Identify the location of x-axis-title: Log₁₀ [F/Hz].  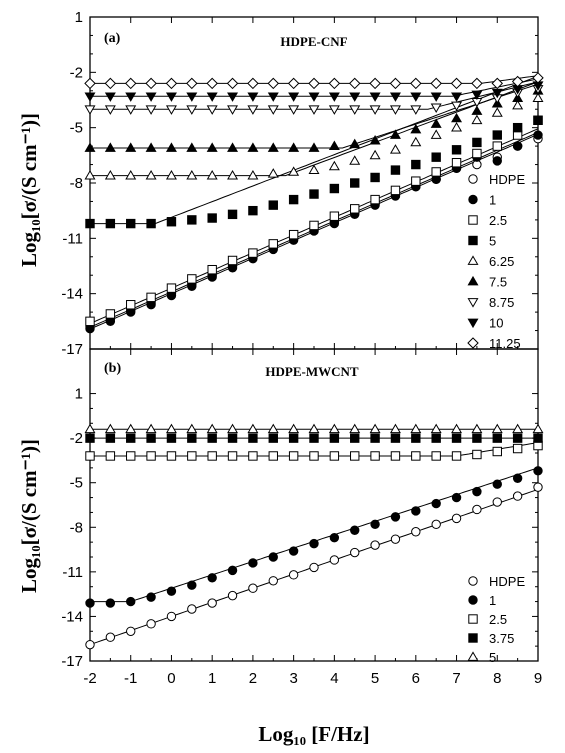
(313, 734).